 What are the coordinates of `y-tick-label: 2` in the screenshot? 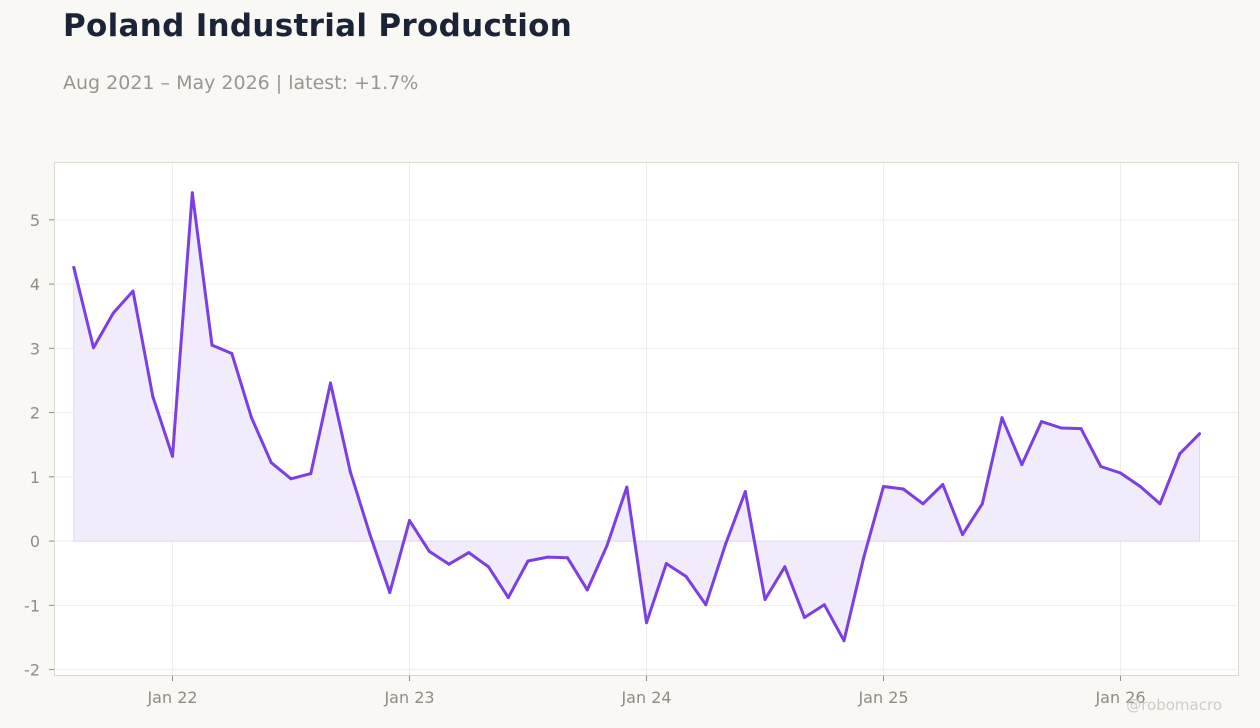 It's located at (35, 413).